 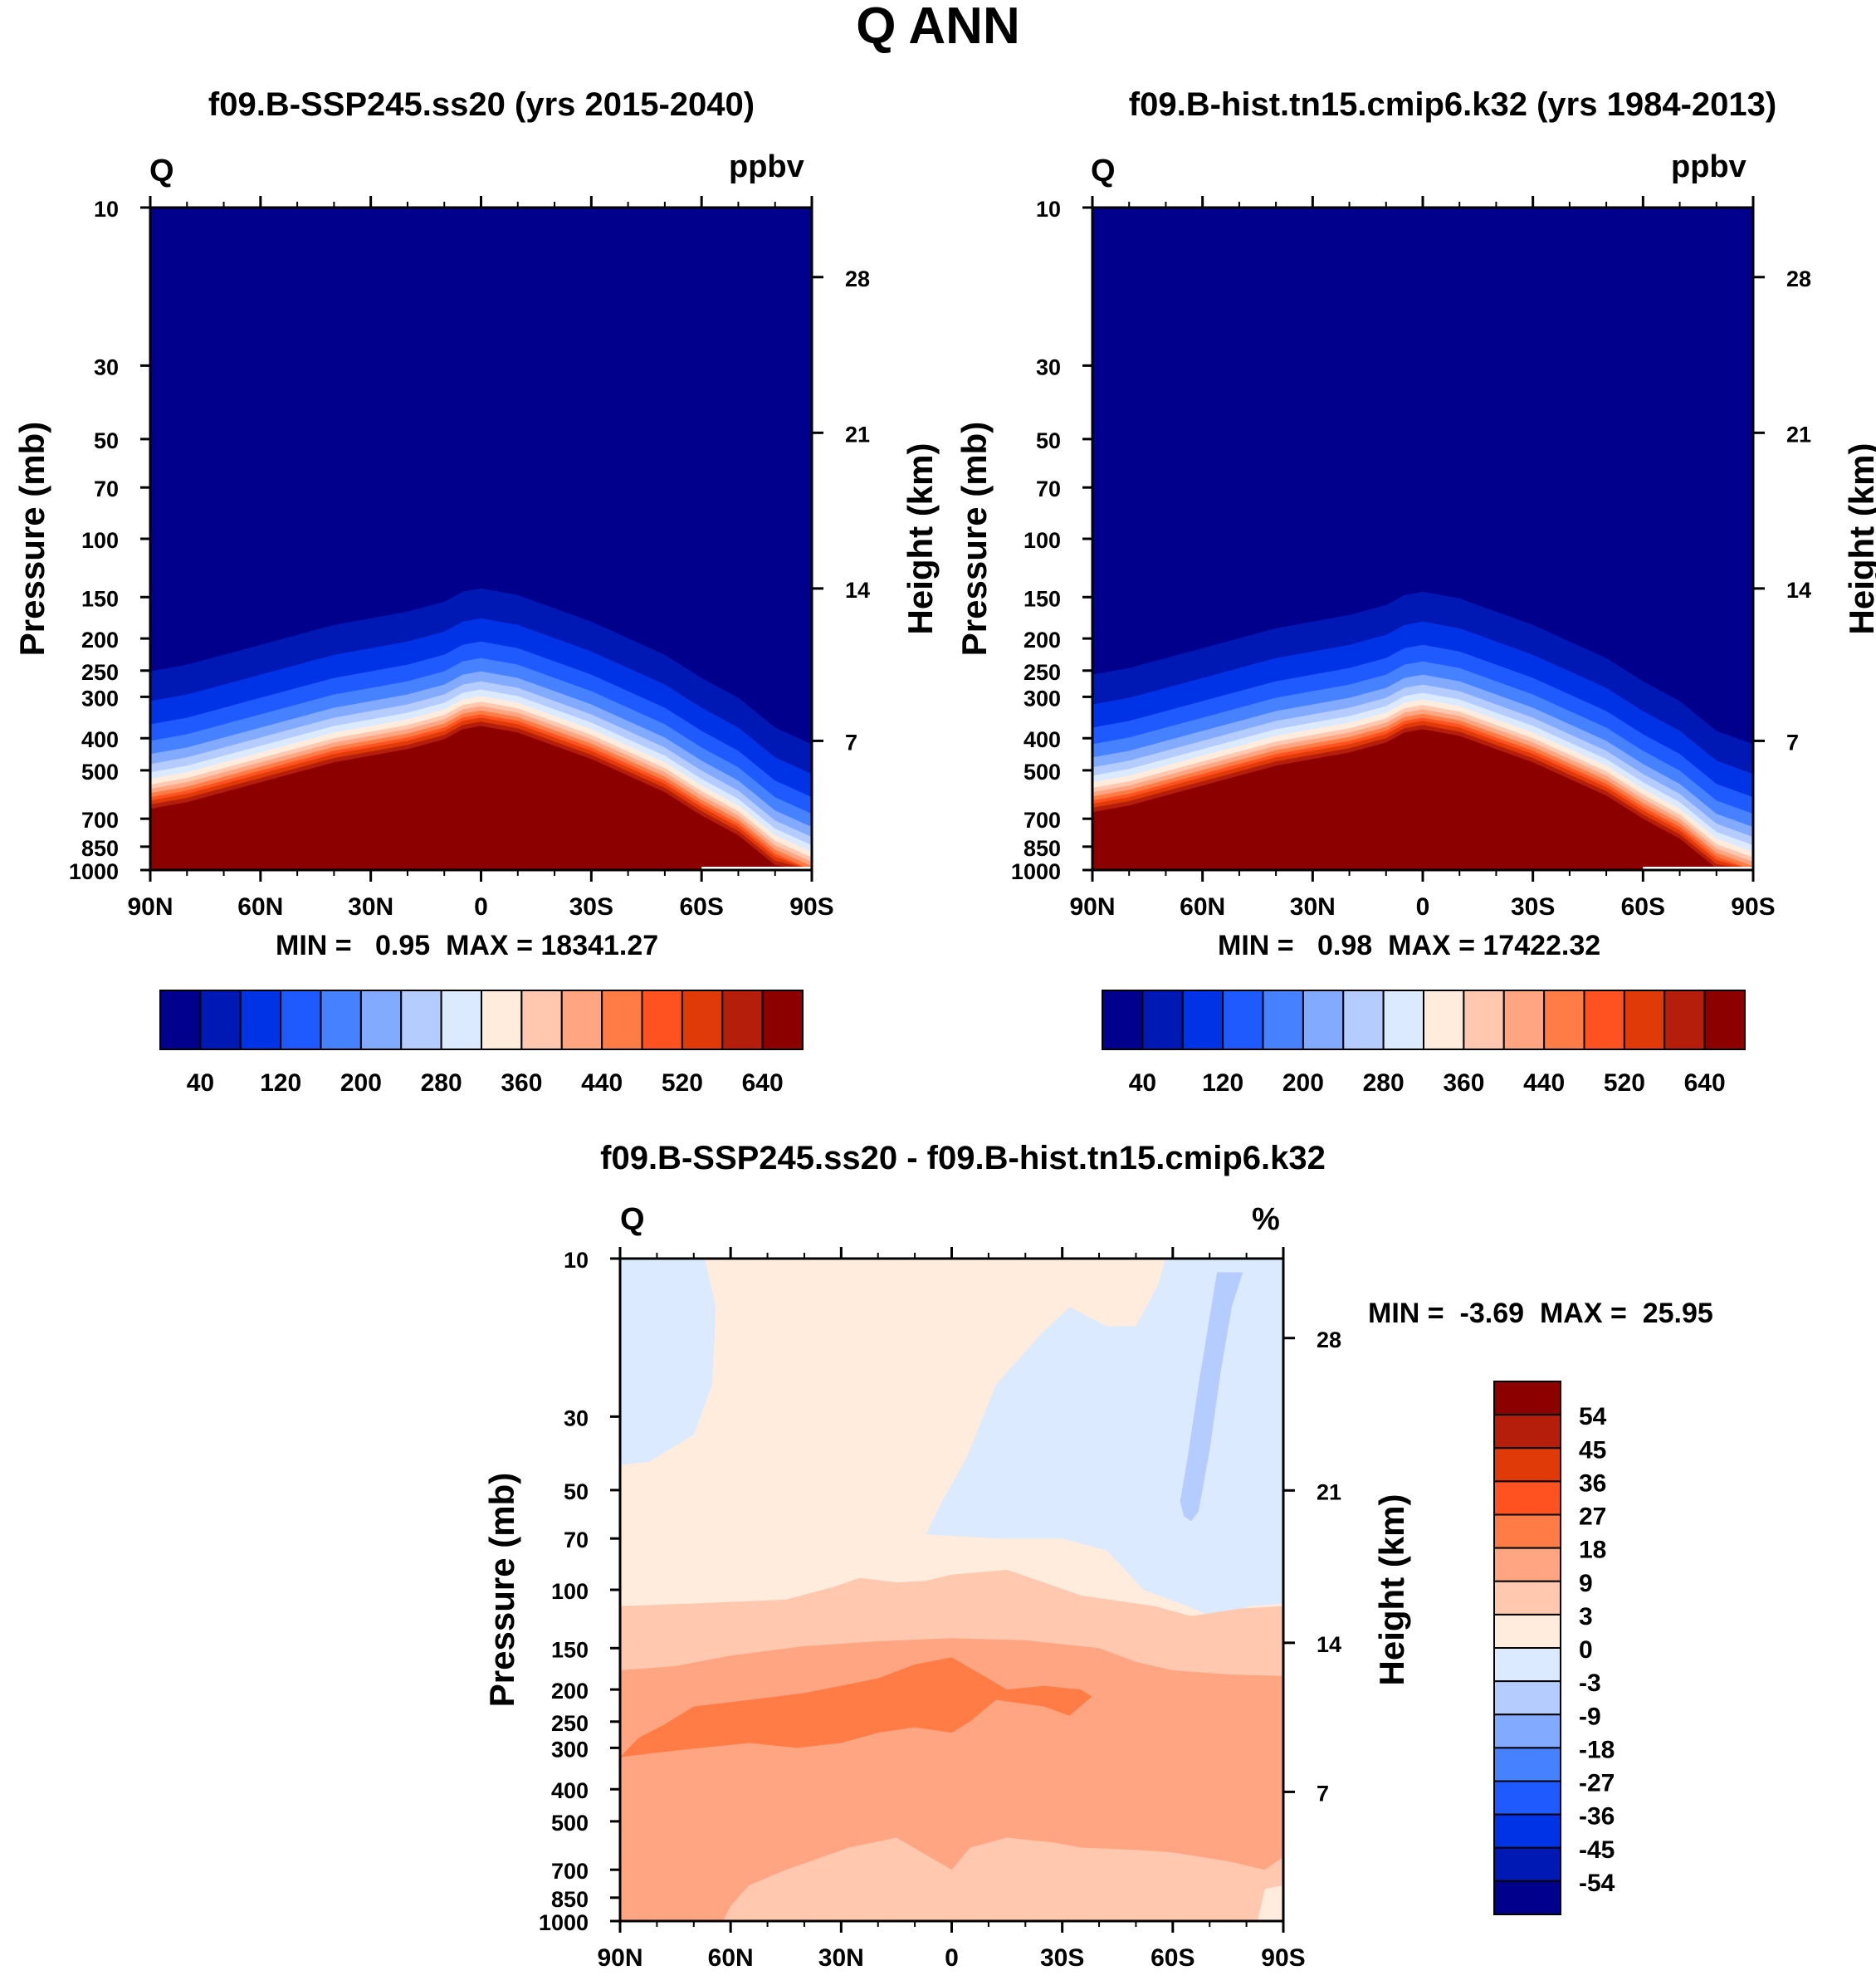 What do you see at coordinates (851, 742) in the screenshot?
I see `left-height-tick-label: 7` at bounding box center [851, 742].